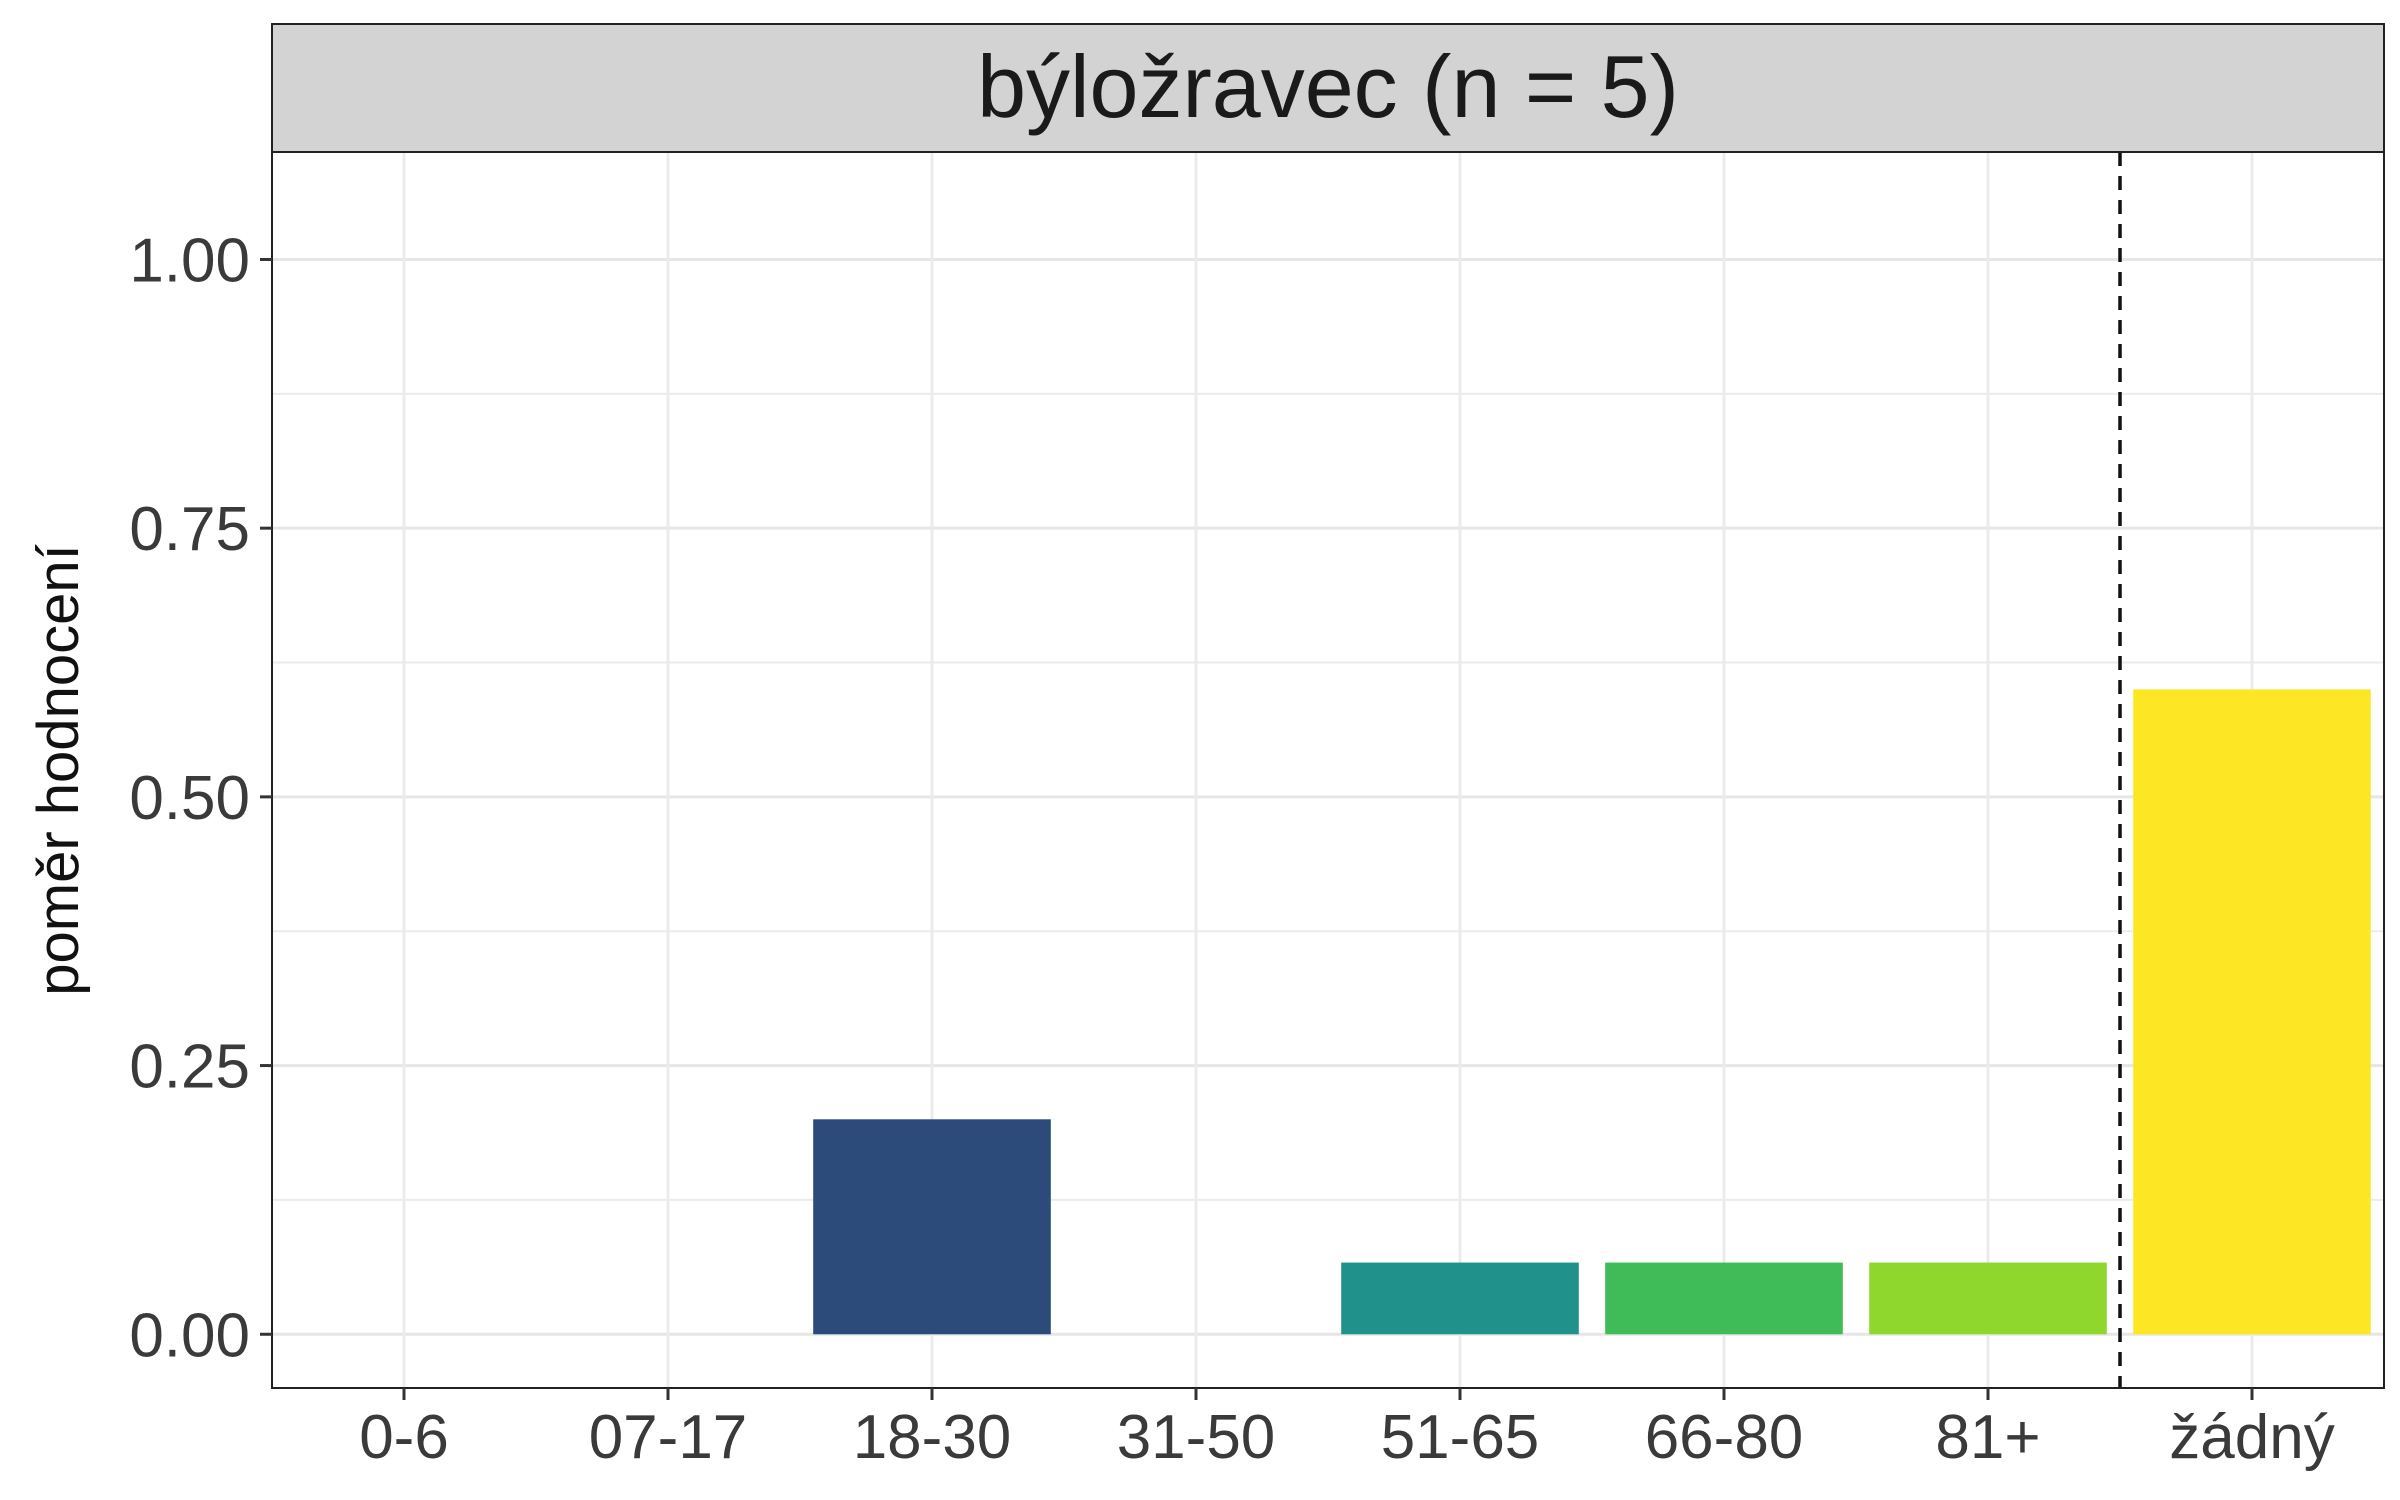 The image size is (2400, 1500). I want to click on y-tick-label: 0.50, so click(189, 798).